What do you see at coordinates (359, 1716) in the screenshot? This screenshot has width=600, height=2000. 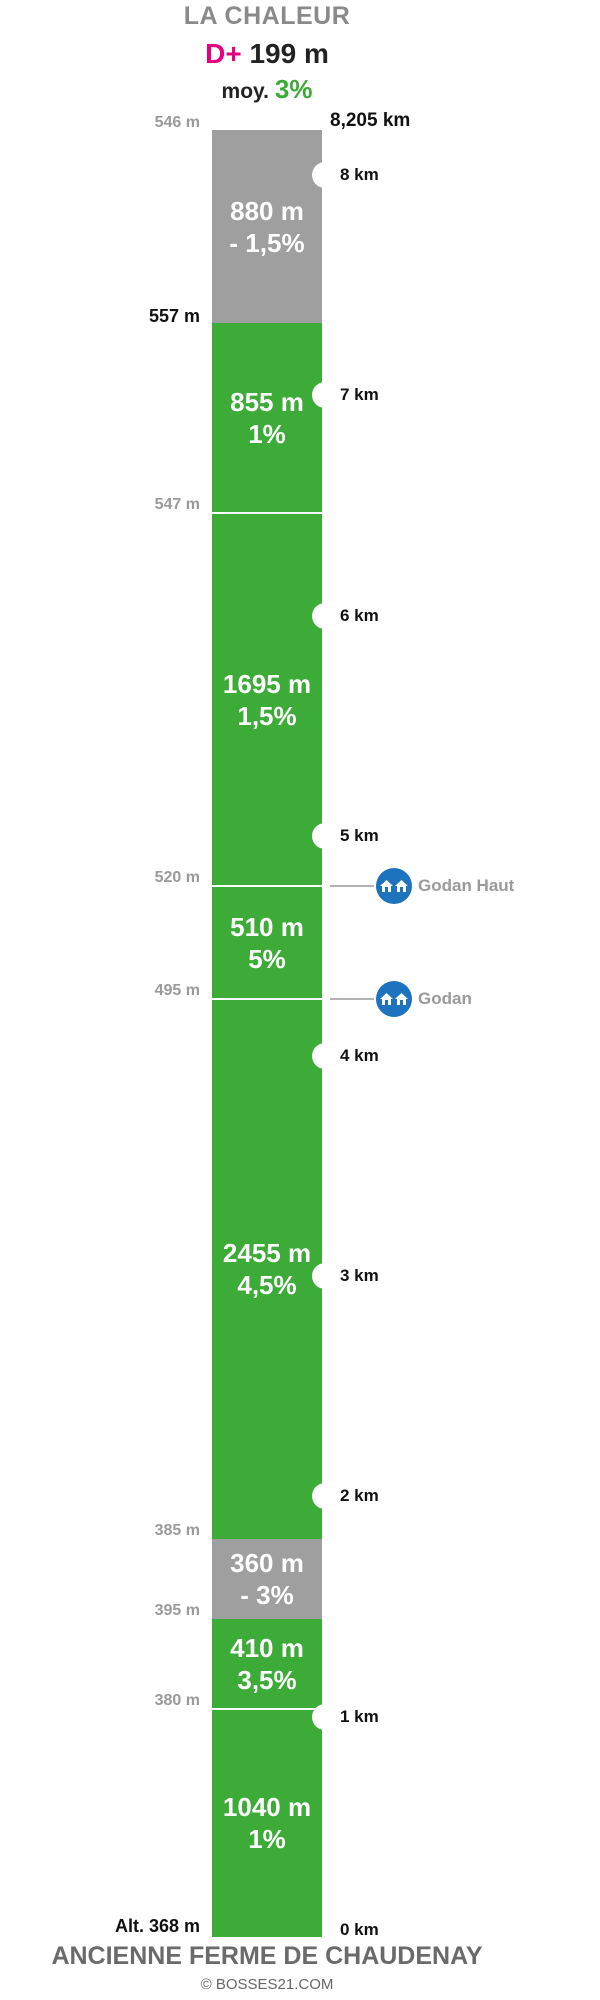 I see `km-label: 1 km` at bounding box center [359, 1716].